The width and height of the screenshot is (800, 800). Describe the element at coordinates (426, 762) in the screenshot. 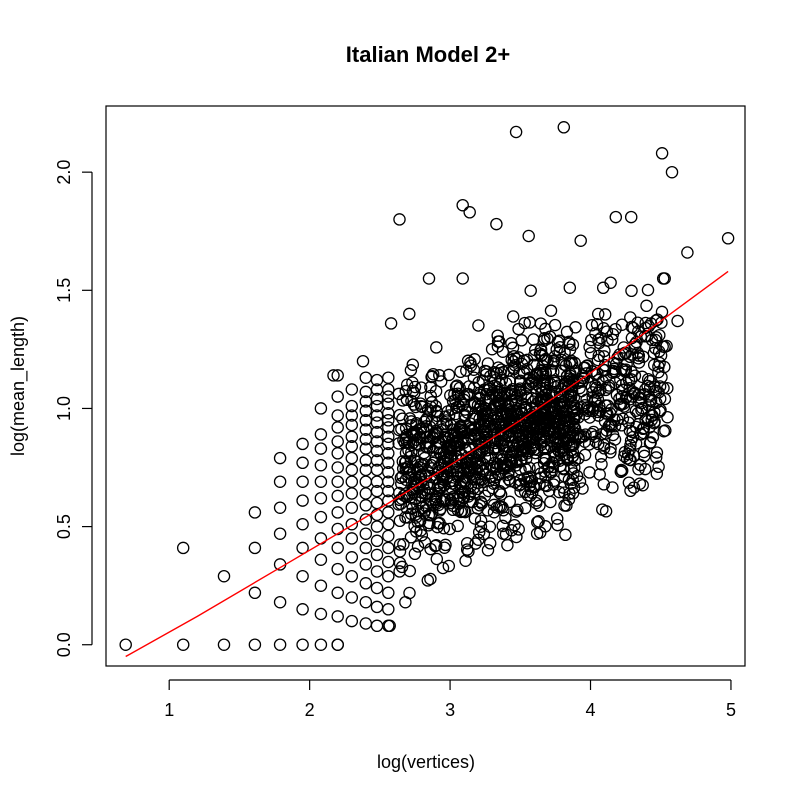

I see `x-axis-label: log(vertices)` at that location.